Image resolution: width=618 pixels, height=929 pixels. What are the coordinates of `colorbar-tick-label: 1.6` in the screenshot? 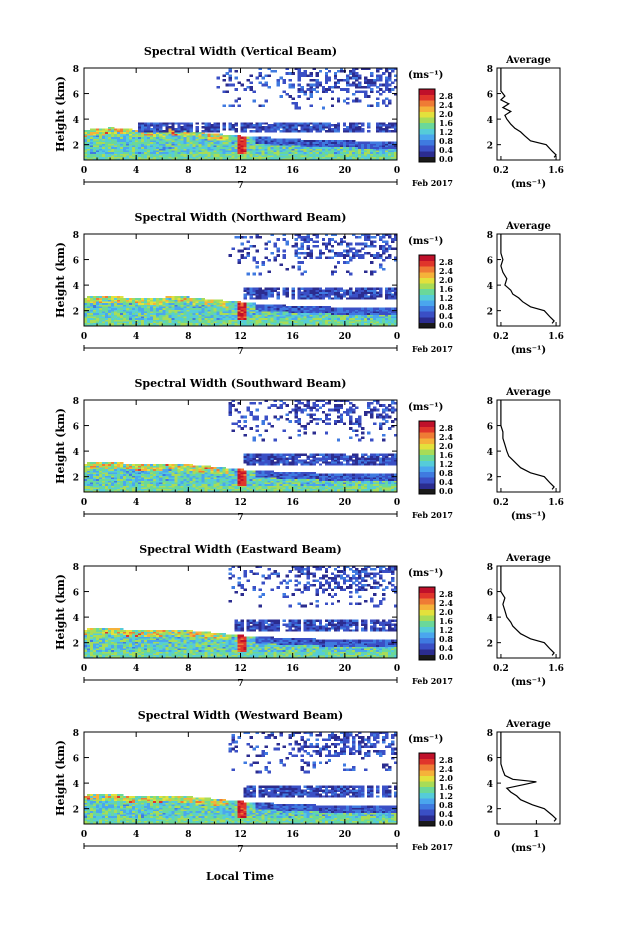 It's located at (446, 289).